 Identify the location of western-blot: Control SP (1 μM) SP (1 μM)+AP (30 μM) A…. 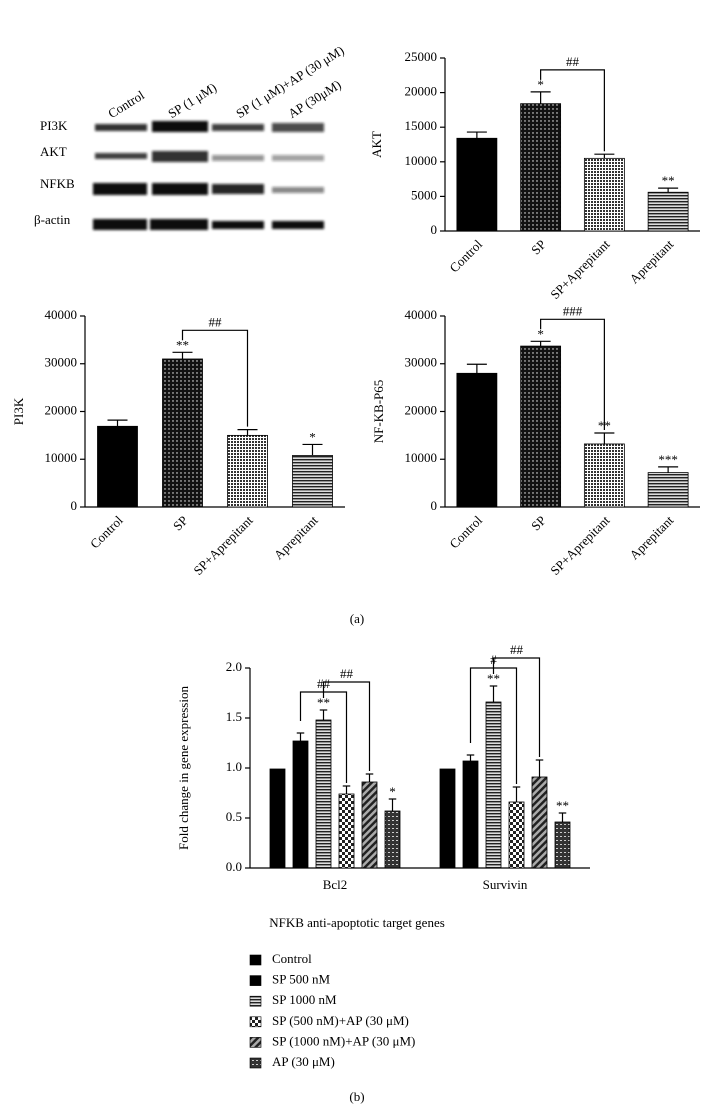
(190, 136).